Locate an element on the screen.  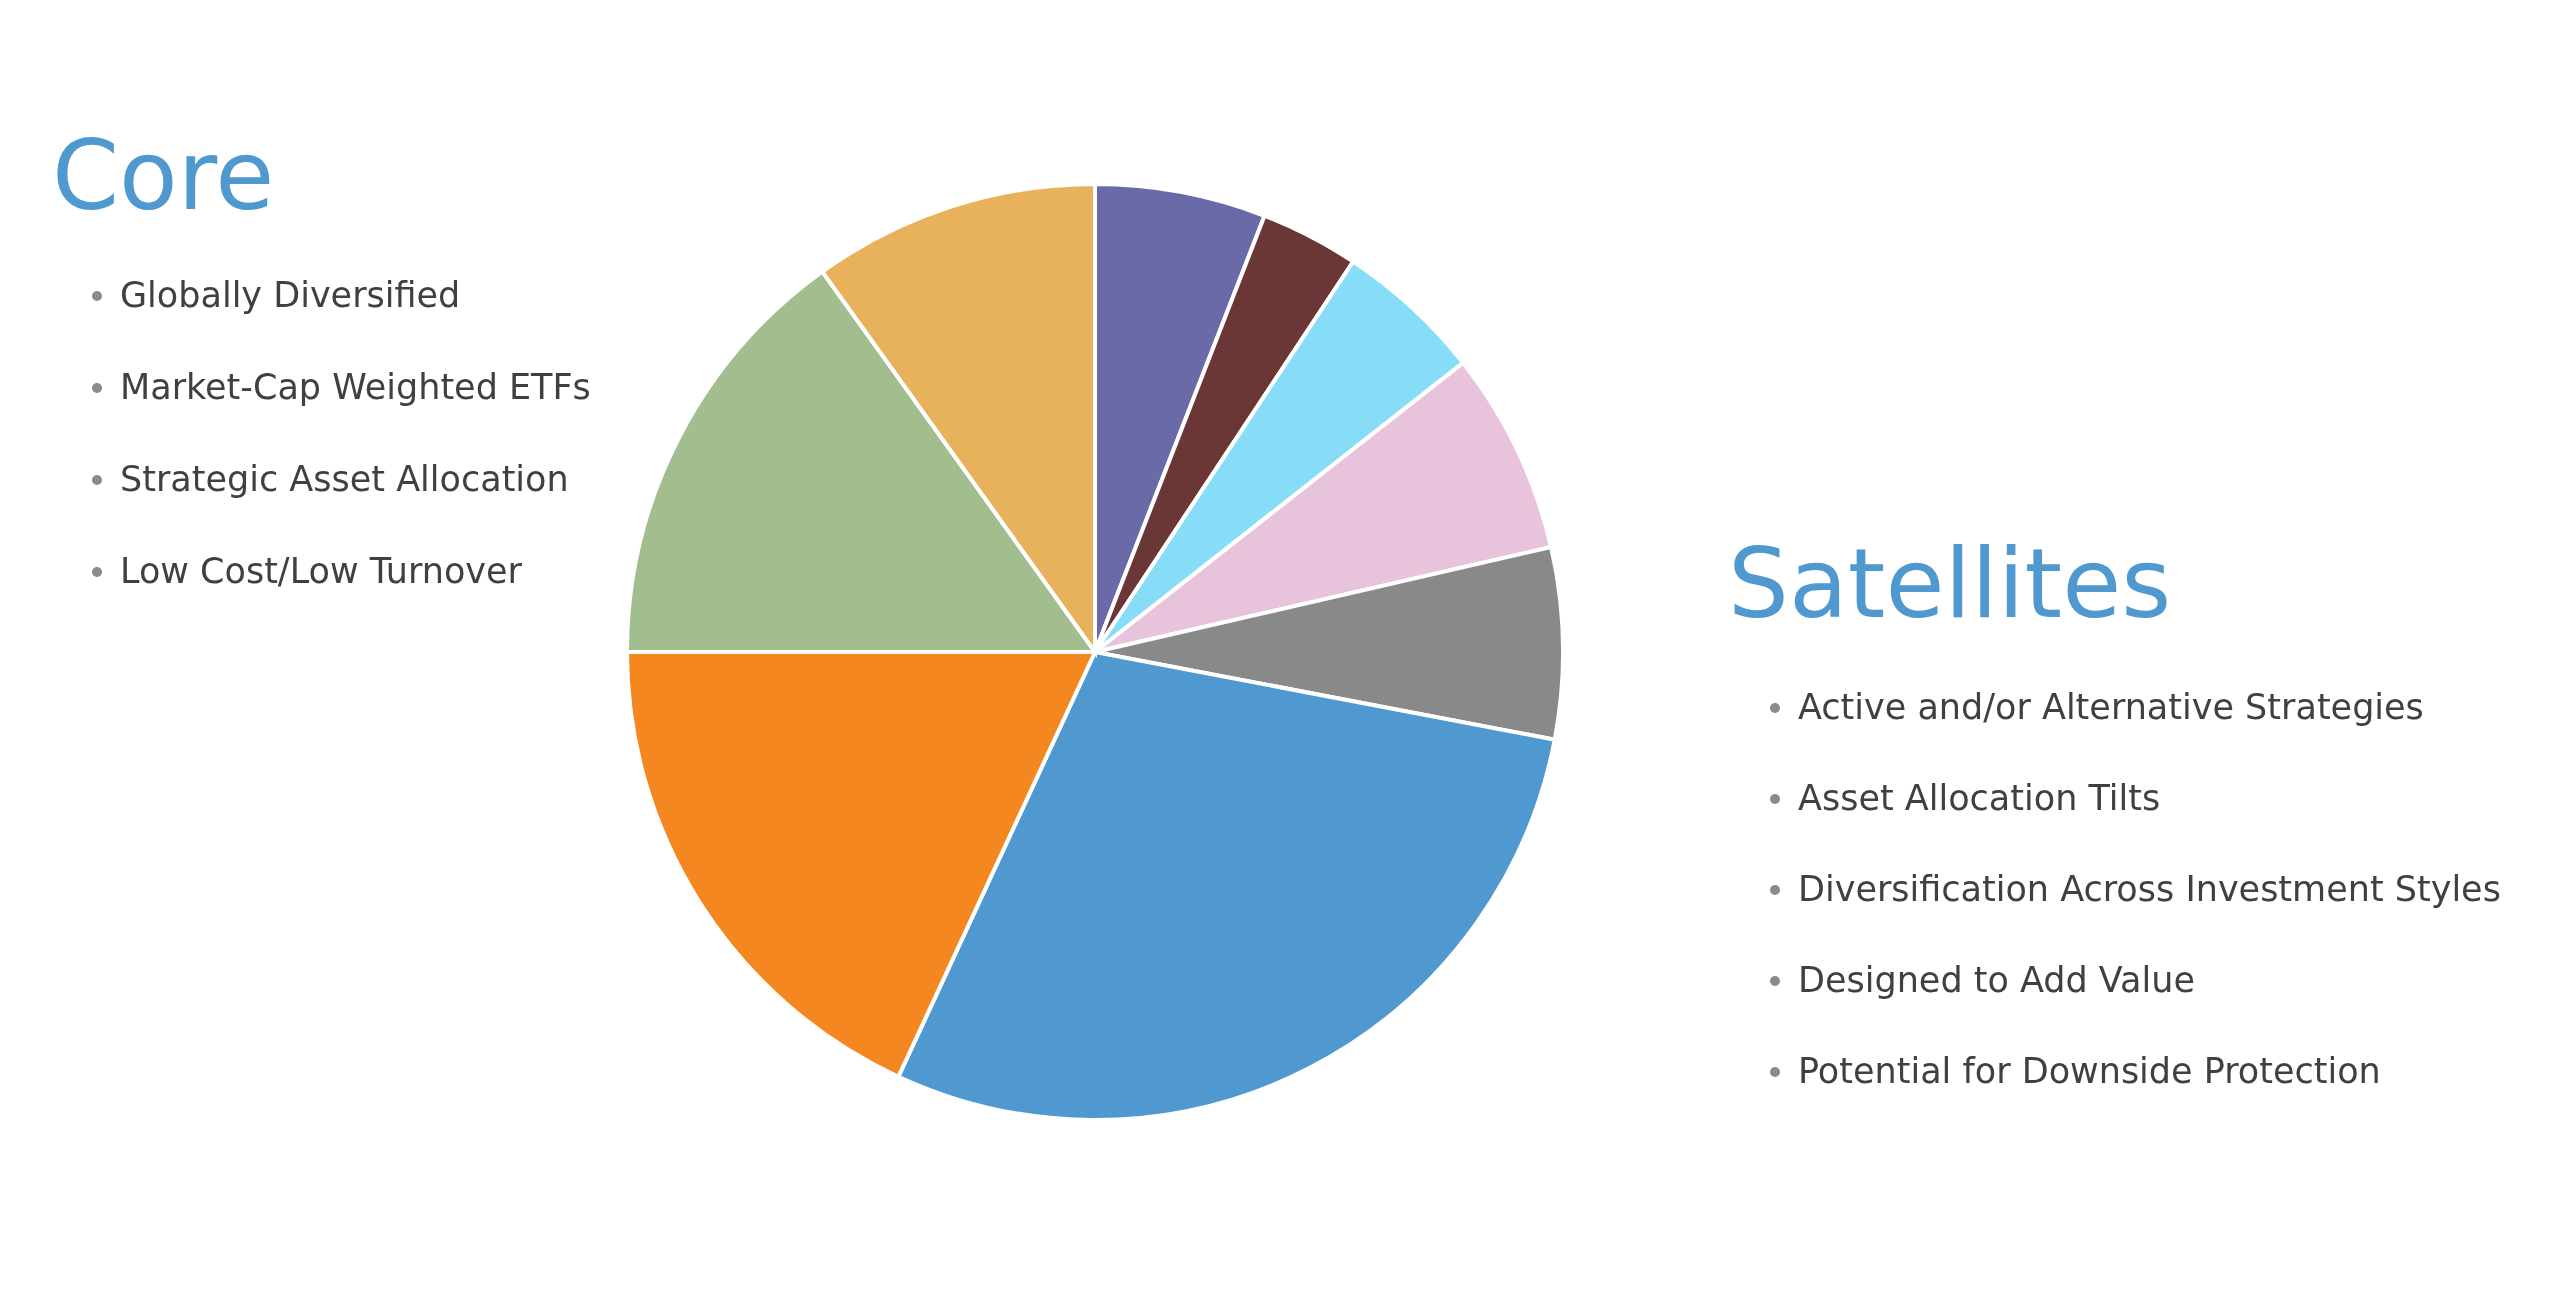
text: Designed to Add Value is located at coordinates (1996, 980).